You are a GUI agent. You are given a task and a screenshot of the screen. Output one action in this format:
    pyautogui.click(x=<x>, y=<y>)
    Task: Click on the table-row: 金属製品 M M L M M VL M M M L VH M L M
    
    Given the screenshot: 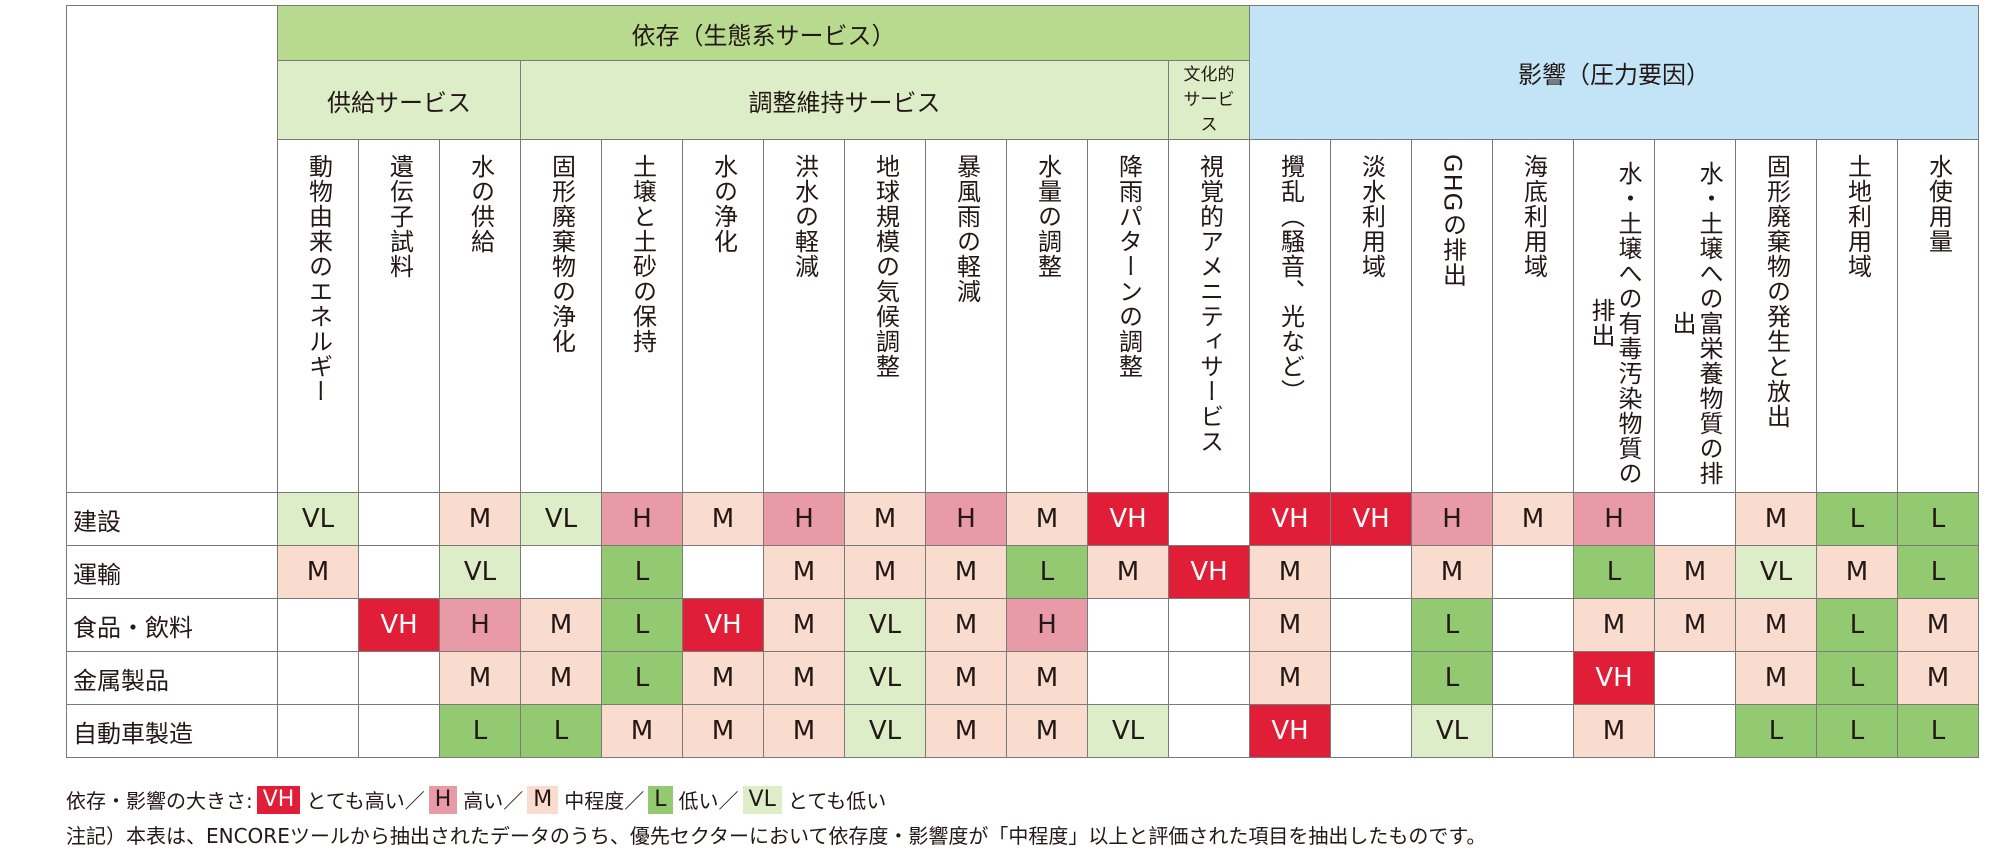 What is the action you would take?
    pyautogui.click(x=1022, y=678)
    